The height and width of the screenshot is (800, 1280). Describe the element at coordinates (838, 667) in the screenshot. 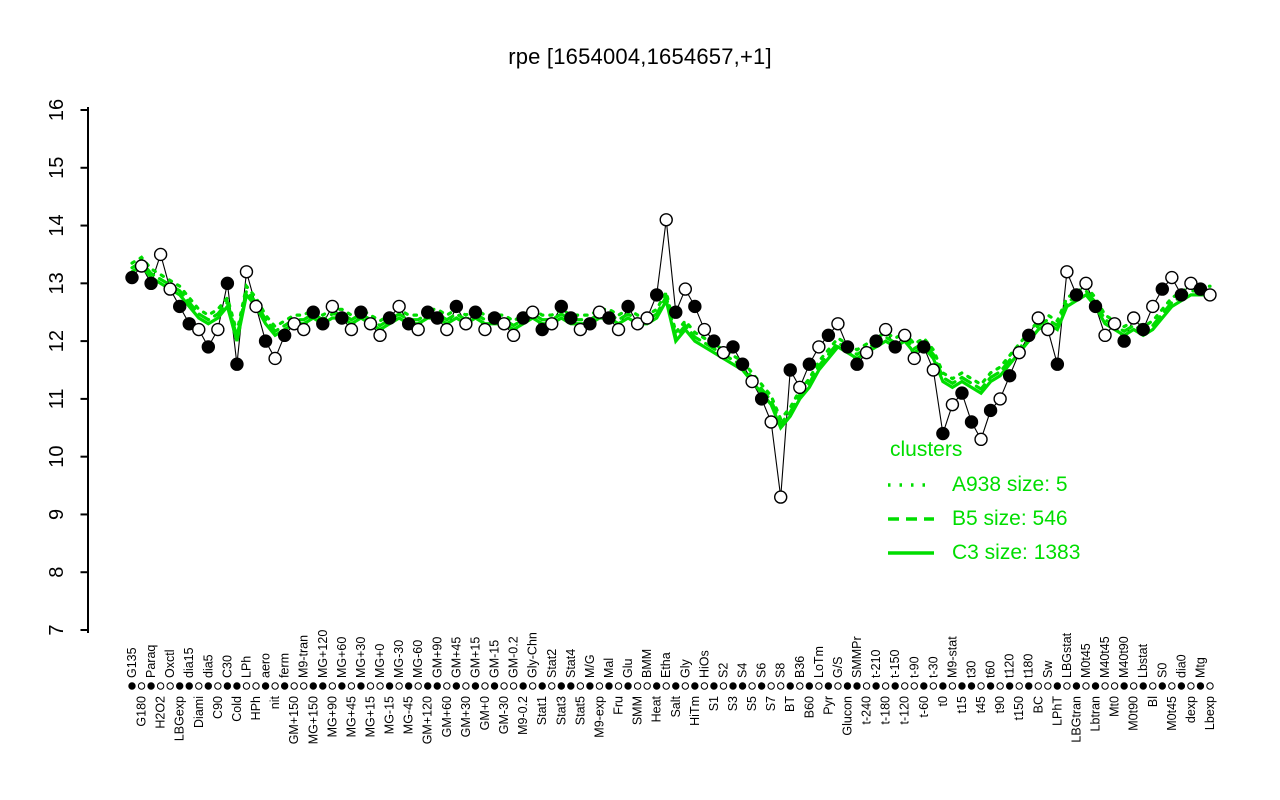

I see `x-axis-label: G/S` at that location.